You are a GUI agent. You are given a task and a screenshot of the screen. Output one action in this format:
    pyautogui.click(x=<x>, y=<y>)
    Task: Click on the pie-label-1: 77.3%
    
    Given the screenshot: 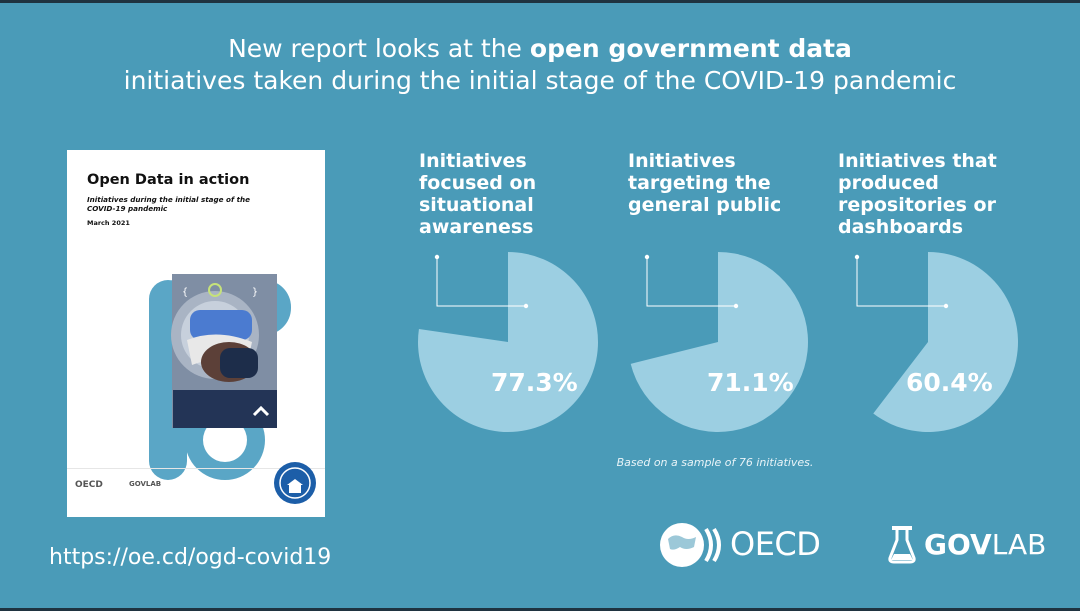 What is the action you would take?
    pyautogui.click(x=534, y=382)
    